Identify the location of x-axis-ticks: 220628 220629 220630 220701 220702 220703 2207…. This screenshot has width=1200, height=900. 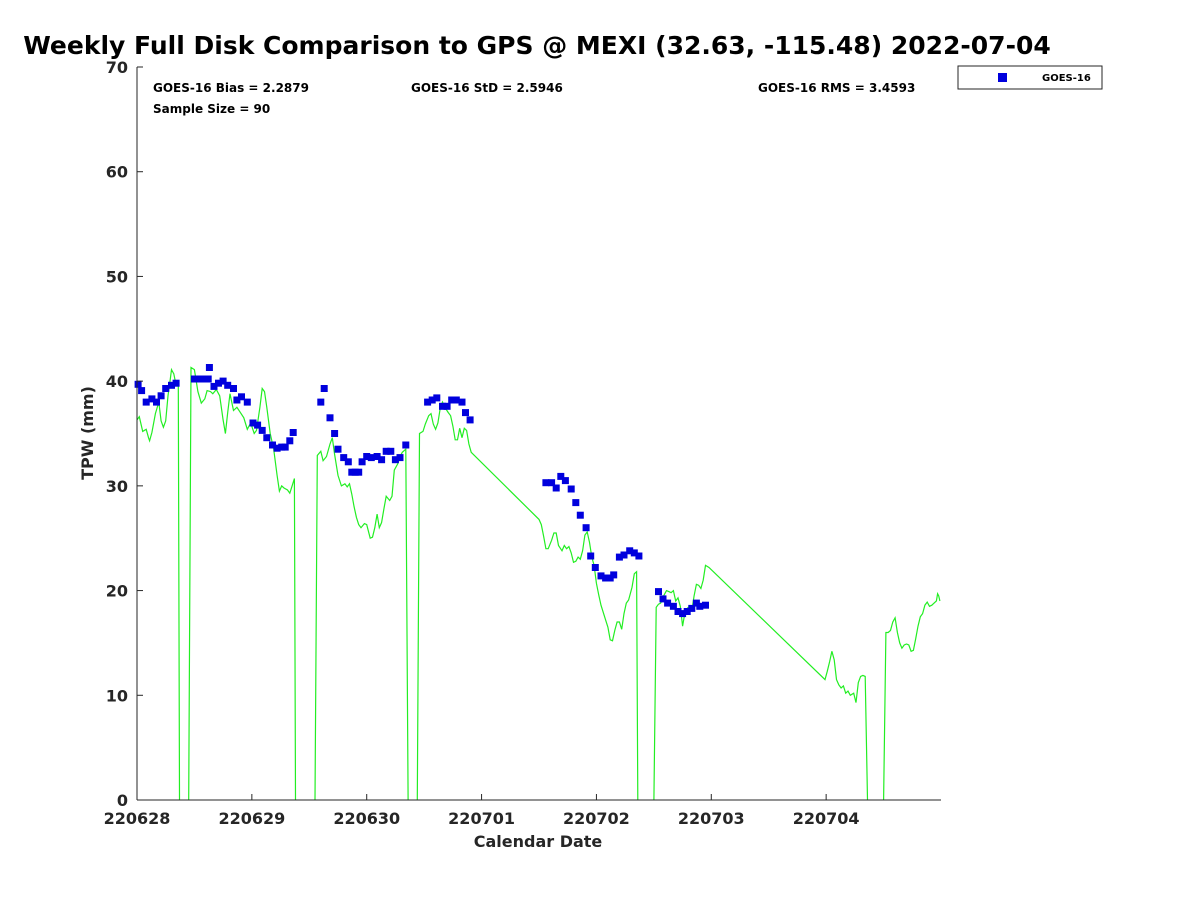
(482, 811).